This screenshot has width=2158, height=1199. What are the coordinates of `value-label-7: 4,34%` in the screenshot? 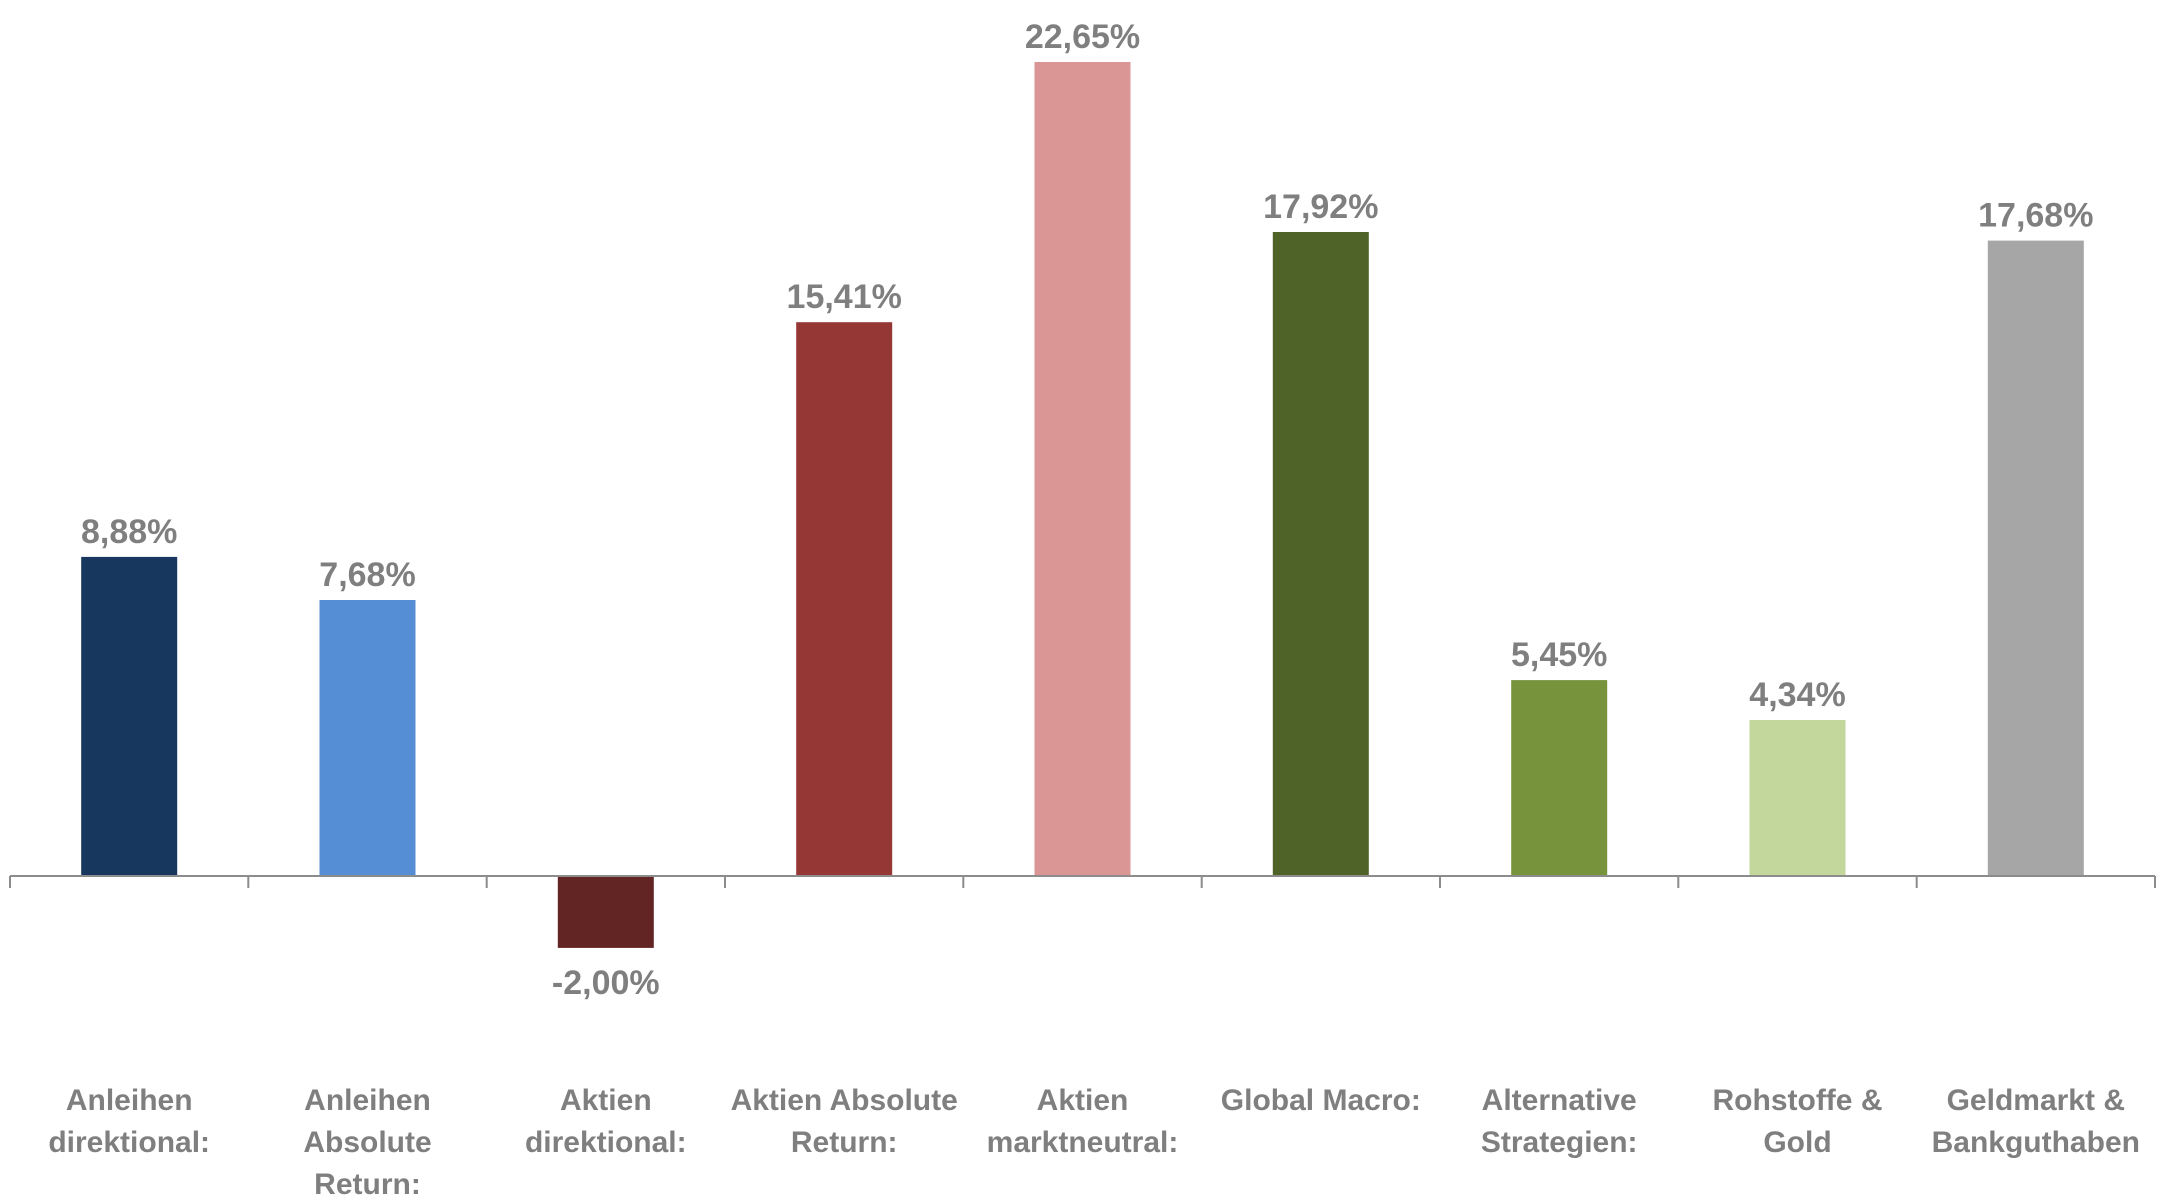 It's located at (1797, 695).